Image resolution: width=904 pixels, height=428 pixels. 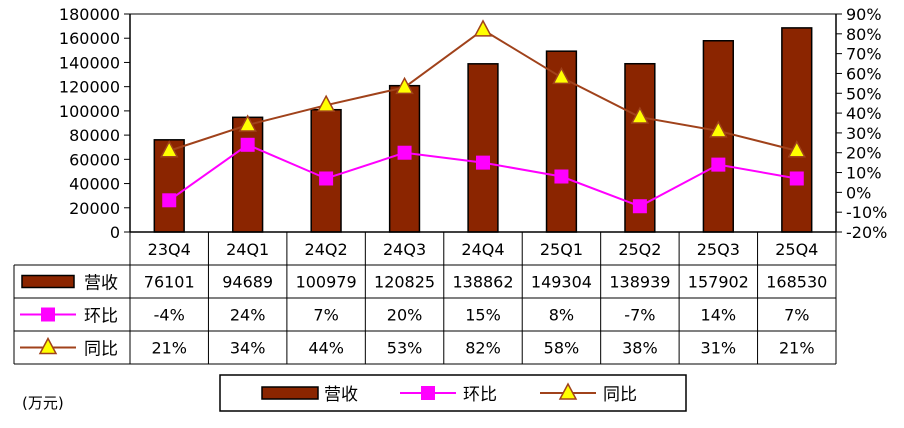 What do you see at coordinates (453, 393) in the screenshot?
I see `legend: 营收 环比 同比` at bounding box center [453, 393].